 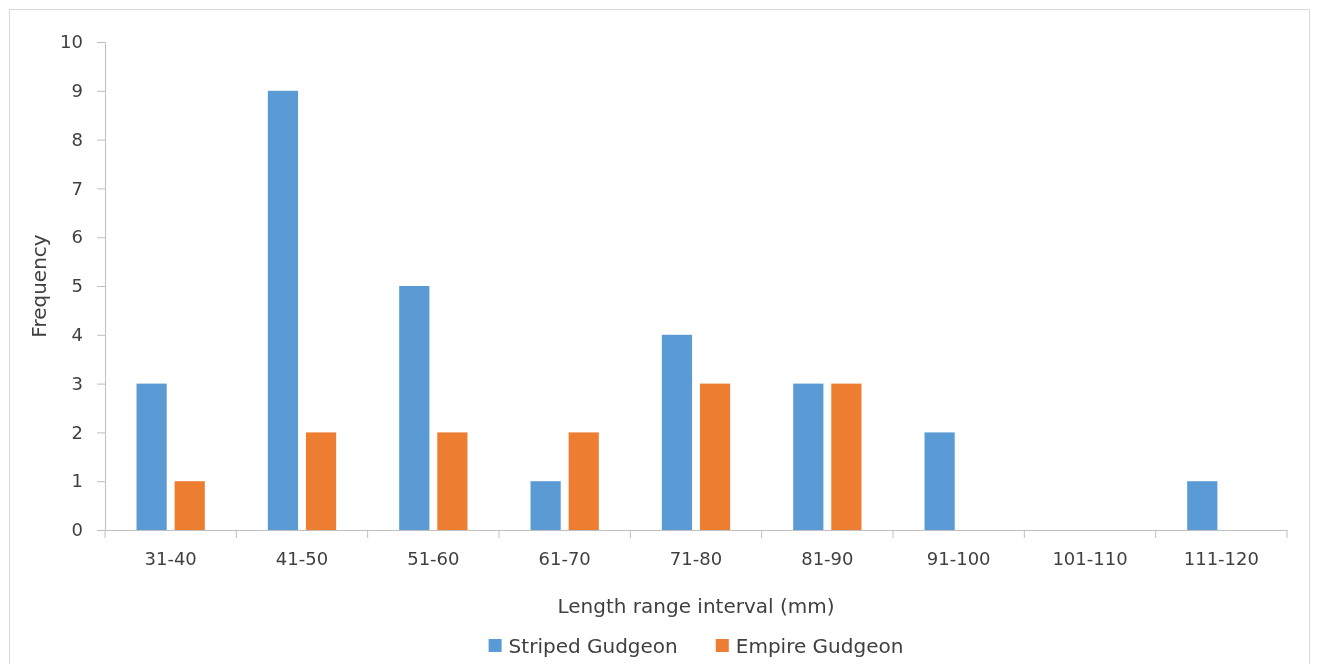 What do you see at coordinates (77, 237) in the screenshot?
I see `y-tick-label: 6` at bounding box center [77, 237].